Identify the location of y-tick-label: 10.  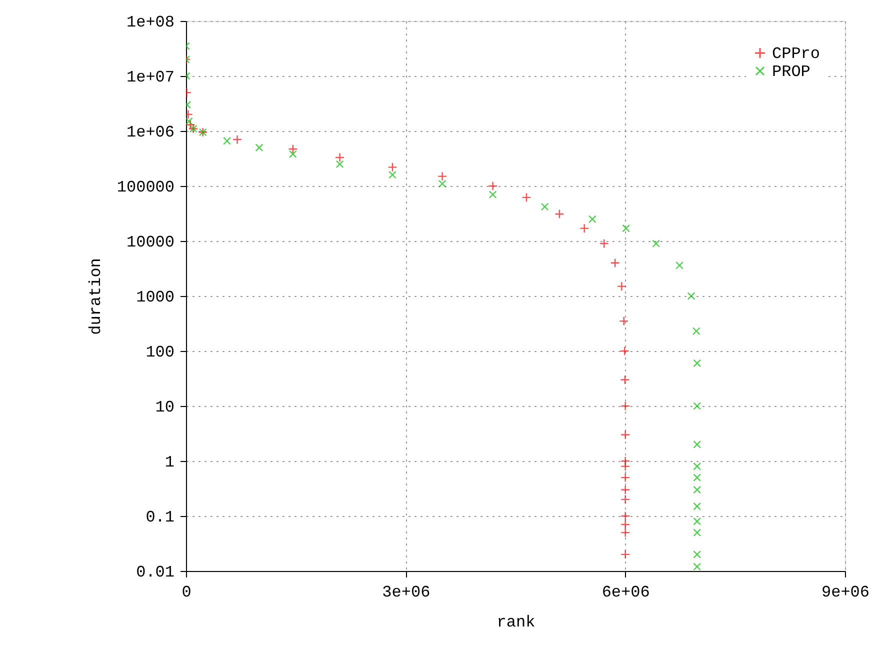
(164, 407).